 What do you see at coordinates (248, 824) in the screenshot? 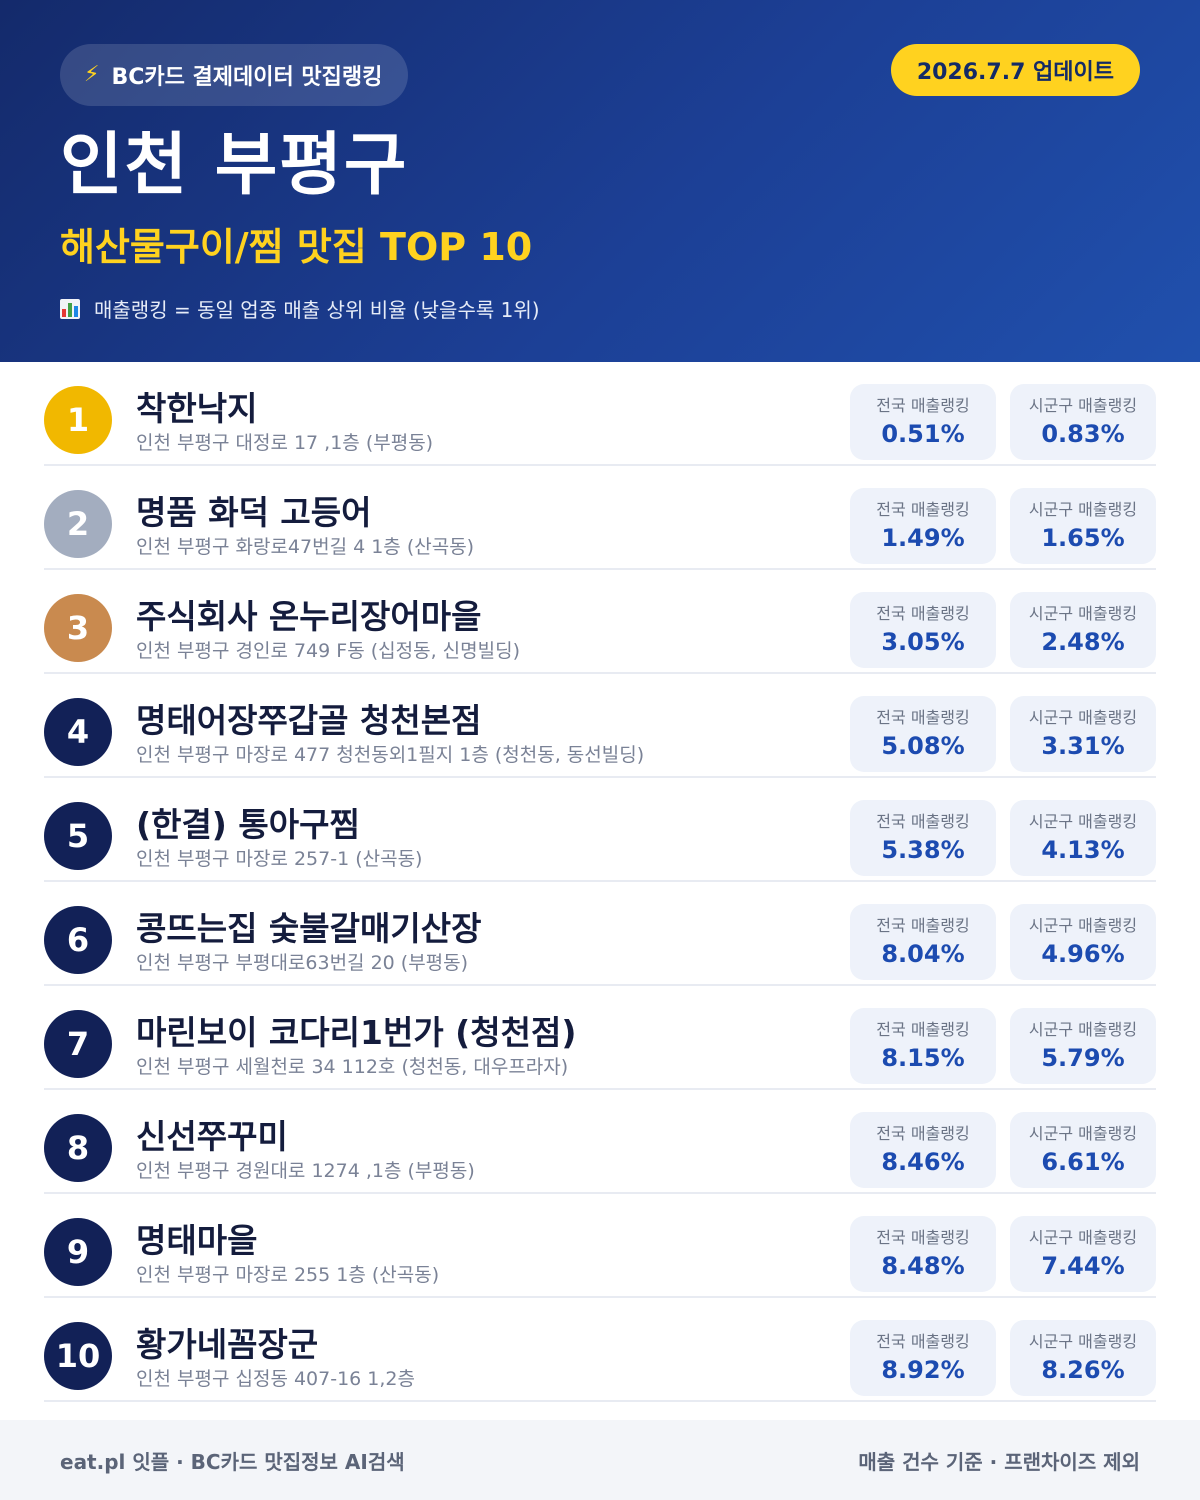
I see `restaurant-name: (한결) 통아구찜` at bounding box center [248, 824].